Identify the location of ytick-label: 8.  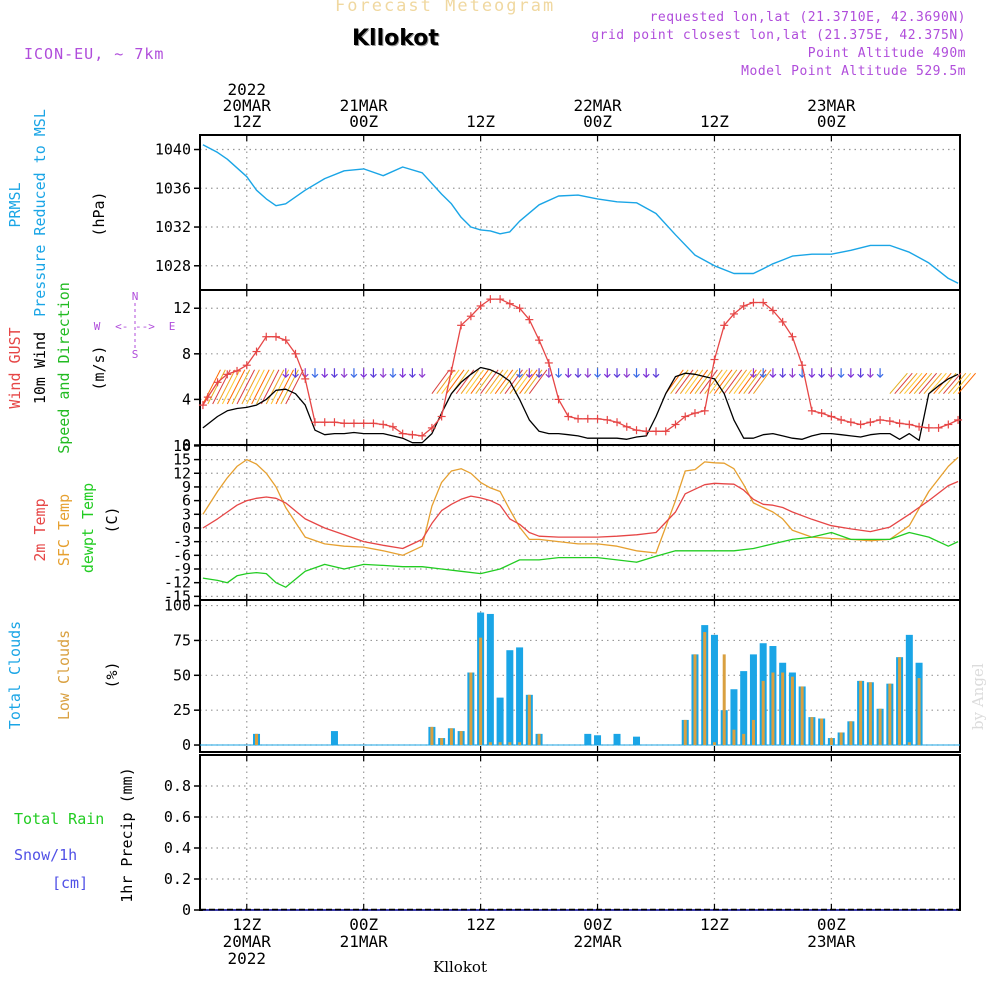
(186, 354).